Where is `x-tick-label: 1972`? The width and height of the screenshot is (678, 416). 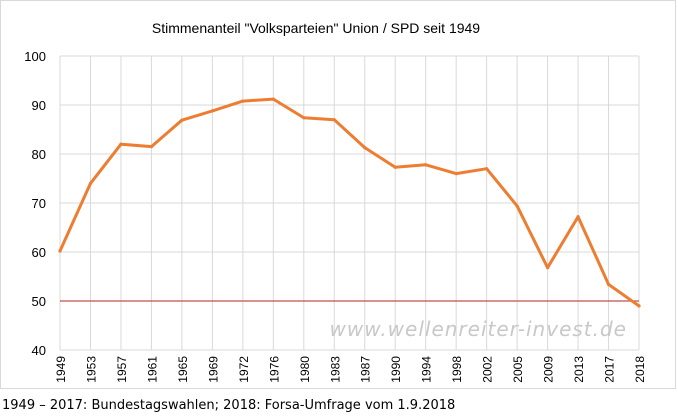 x-tick-label: 1972 is located at coordinates (244, 369).